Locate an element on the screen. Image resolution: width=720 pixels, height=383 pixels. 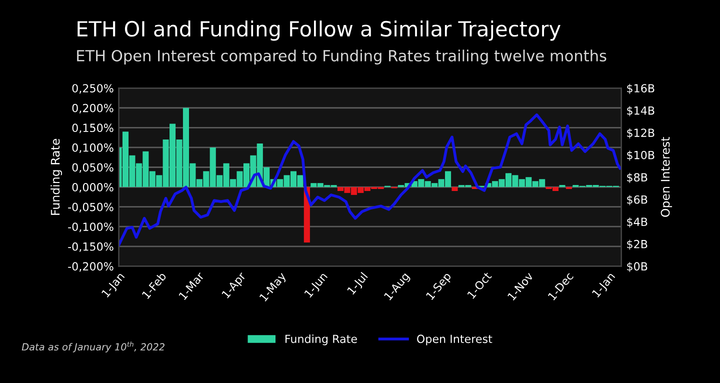
chart-subtitle: ETH Open Interest compared to Funding Rates trailing twelve months is located at coordinates (341, 57).